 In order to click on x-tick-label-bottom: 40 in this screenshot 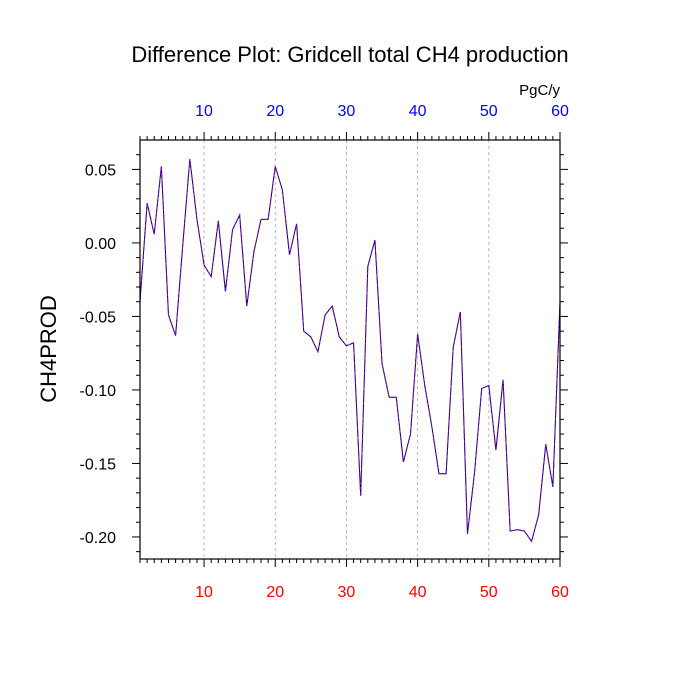, I will do `click(418, 592)`.